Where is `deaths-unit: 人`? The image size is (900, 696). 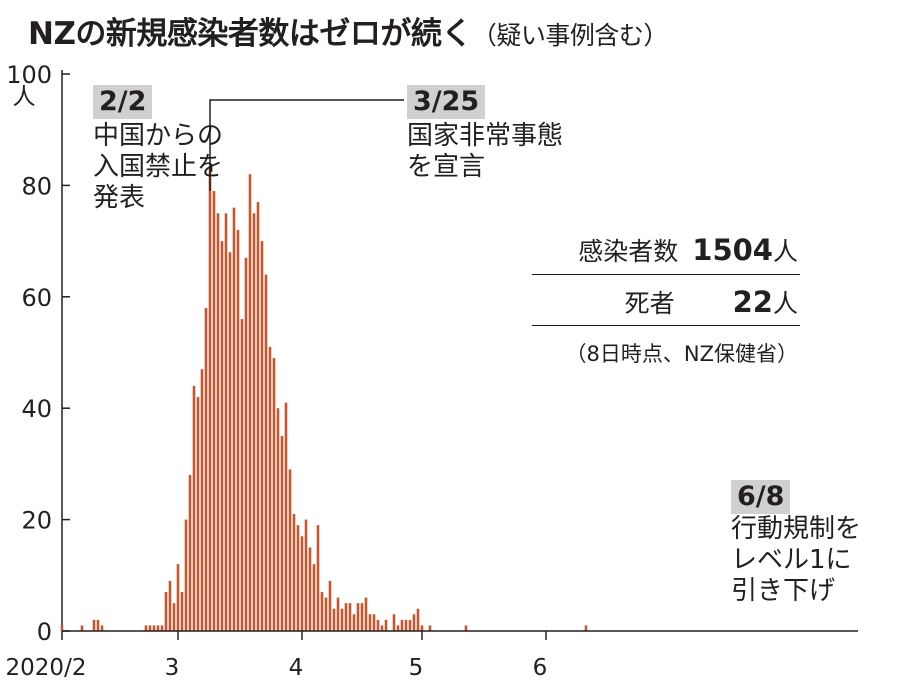 deaths-unit: 人 is located at coordinates (785, 303).